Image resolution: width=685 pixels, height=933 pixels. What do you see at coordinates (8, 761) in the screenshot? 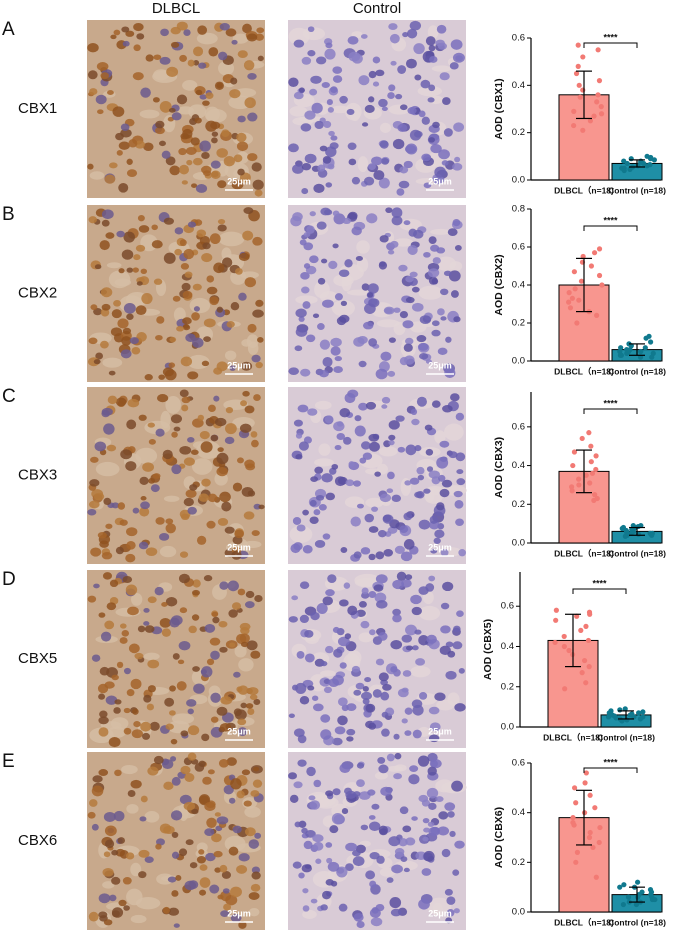
I see `panel-letter: E` at bounding box center [8, 761].